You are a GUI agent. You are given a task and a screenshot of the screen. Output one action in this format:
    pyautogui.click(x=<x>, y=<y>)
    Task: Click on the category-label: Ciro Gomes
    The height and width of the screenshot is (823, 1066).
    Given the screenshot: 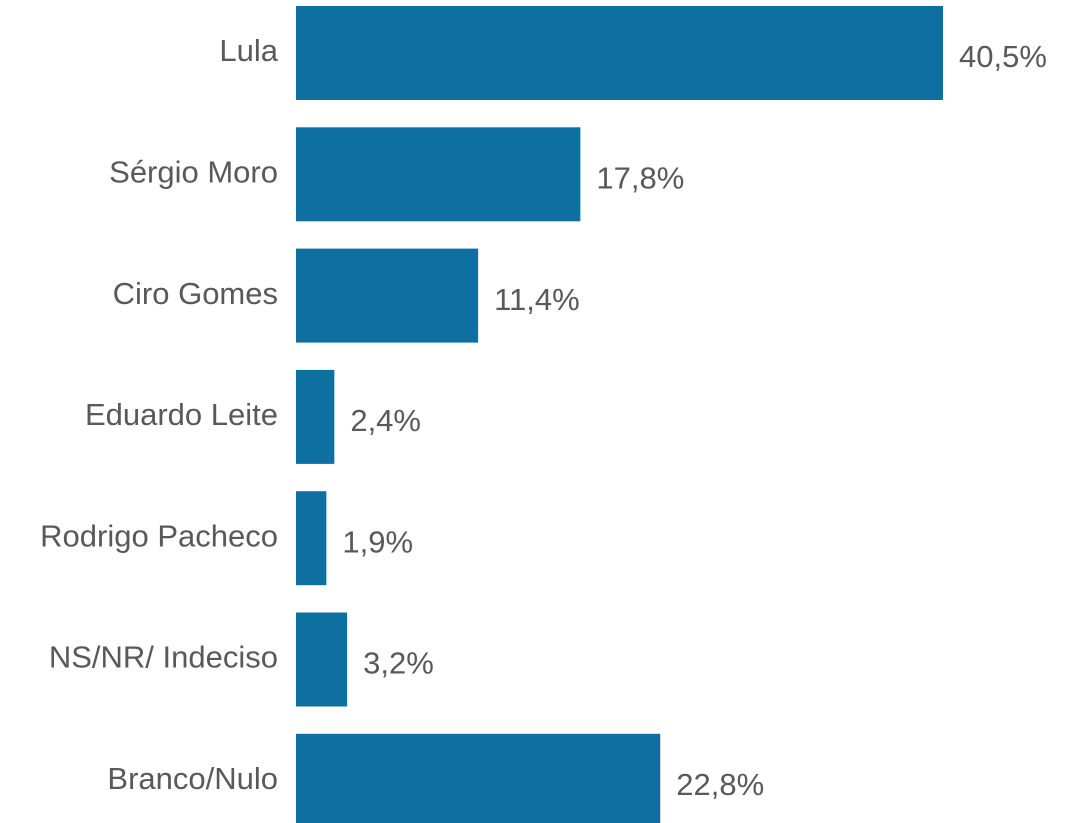 What is the action you would take?
    pyautogui.click(x=195, y=293)
    